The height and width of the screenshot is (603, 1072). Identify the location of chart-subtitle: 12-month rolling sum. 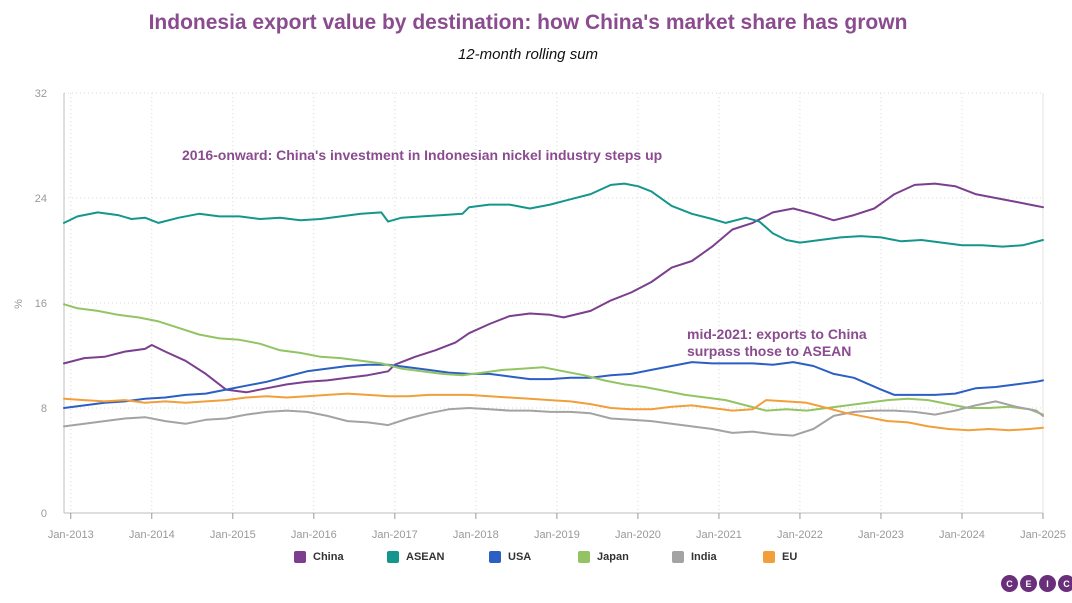
(528, 54).